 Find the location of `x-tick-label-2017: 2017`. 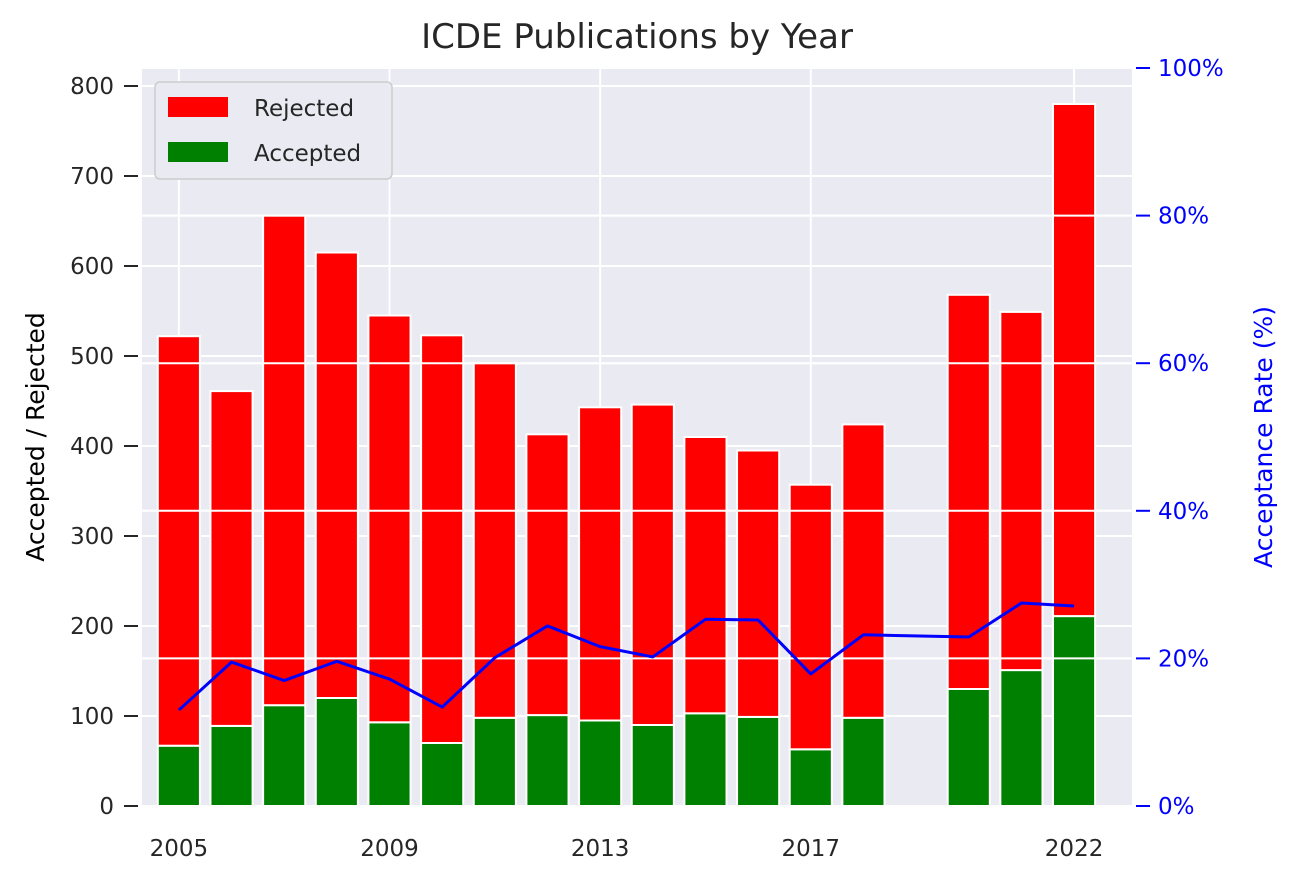

x-tick-label-2017: 2017 is located at coordinates (811, 849).